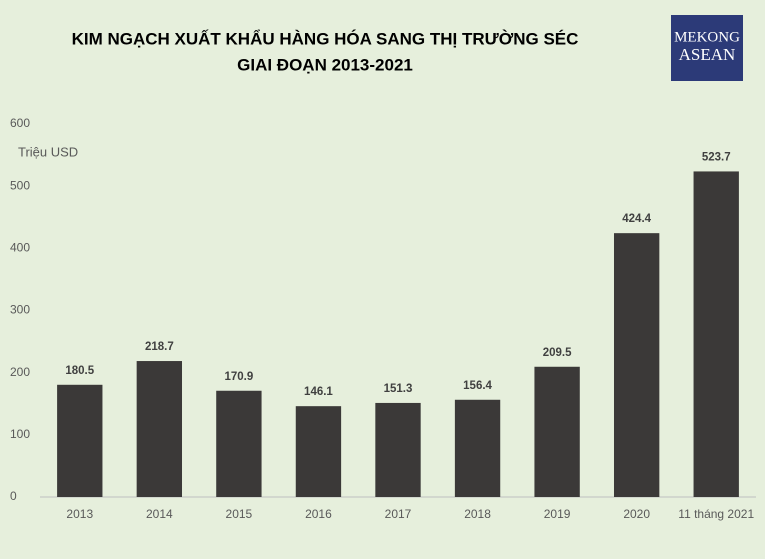  What do you see at coordinates (716, 514) in the screenshot?
I see `x-tick-label: 11 tháng 2021` at bounding box center [716, 514].